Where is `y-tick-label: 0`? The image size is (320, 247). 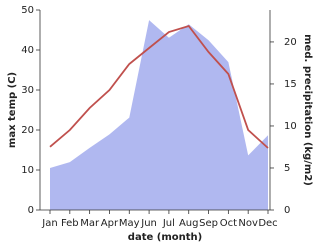
y-tick-label: 0 is located at coordinates (31, 210).